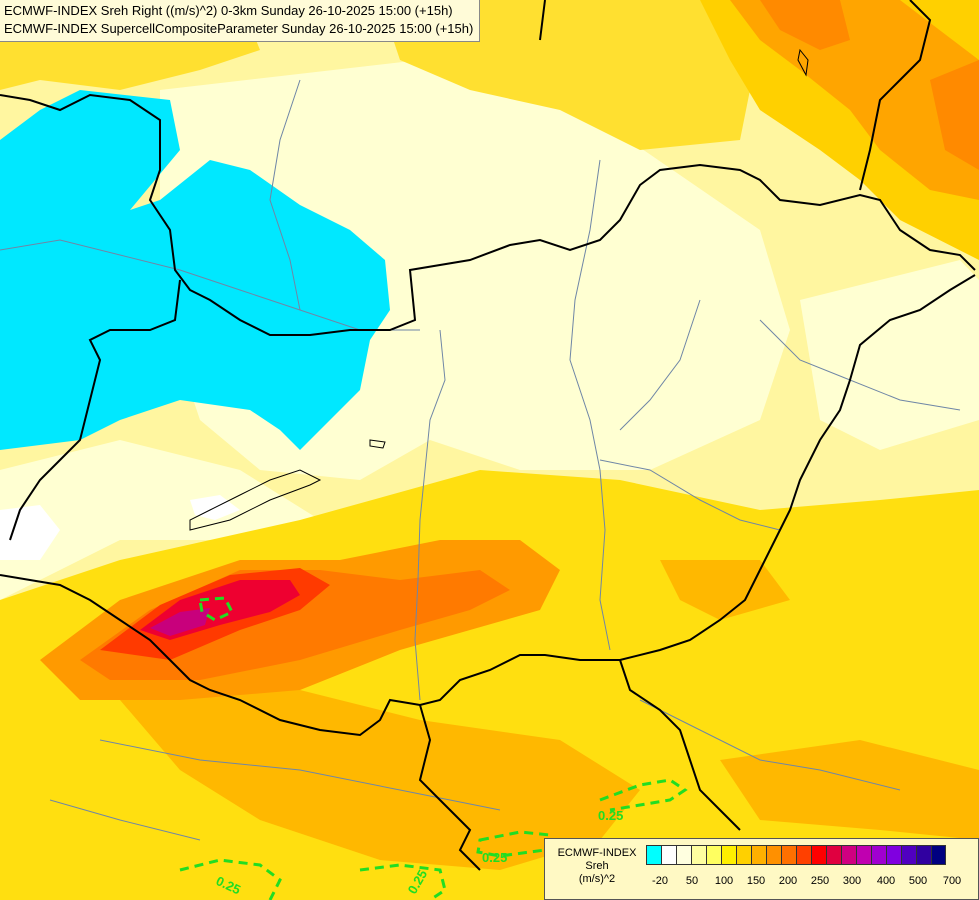  I want to click on legend-label: ECMWF-INDEX Sreh (m/s)^2, so click(597, 866).